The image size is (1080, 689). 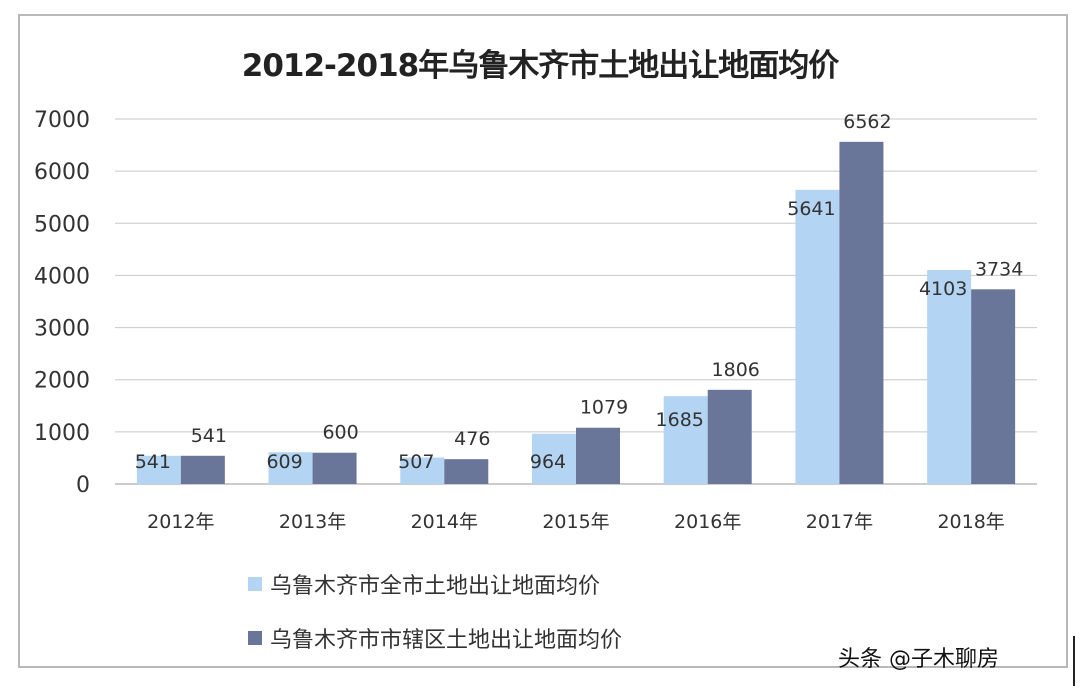 What do you see at coordinates (444, 522) in the screenshot?
I see `x-tick-label: 2014年` at bounding box center [444, 522].